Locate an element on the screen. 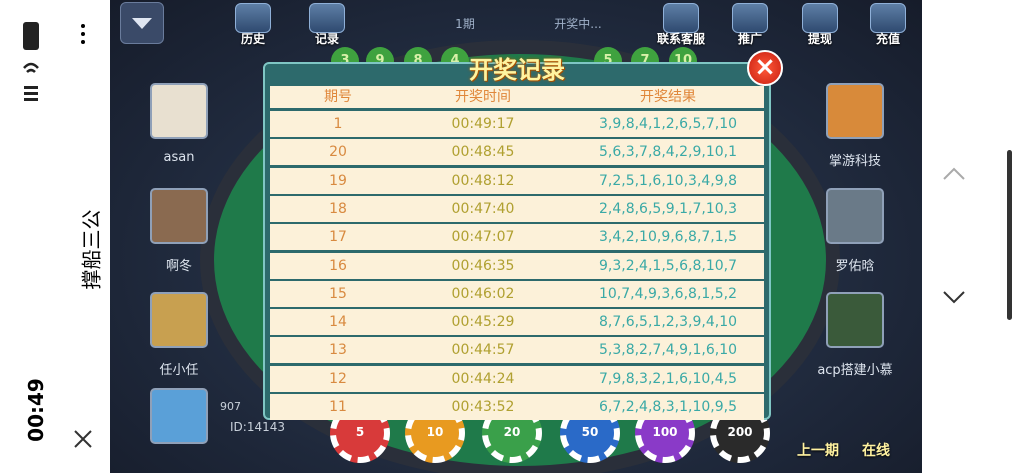 The height and width of the screenshot is (473, 1024). table-cell: 5,3,8,2,7,4,9,1,6,10 is located at coordinates (668, 350).